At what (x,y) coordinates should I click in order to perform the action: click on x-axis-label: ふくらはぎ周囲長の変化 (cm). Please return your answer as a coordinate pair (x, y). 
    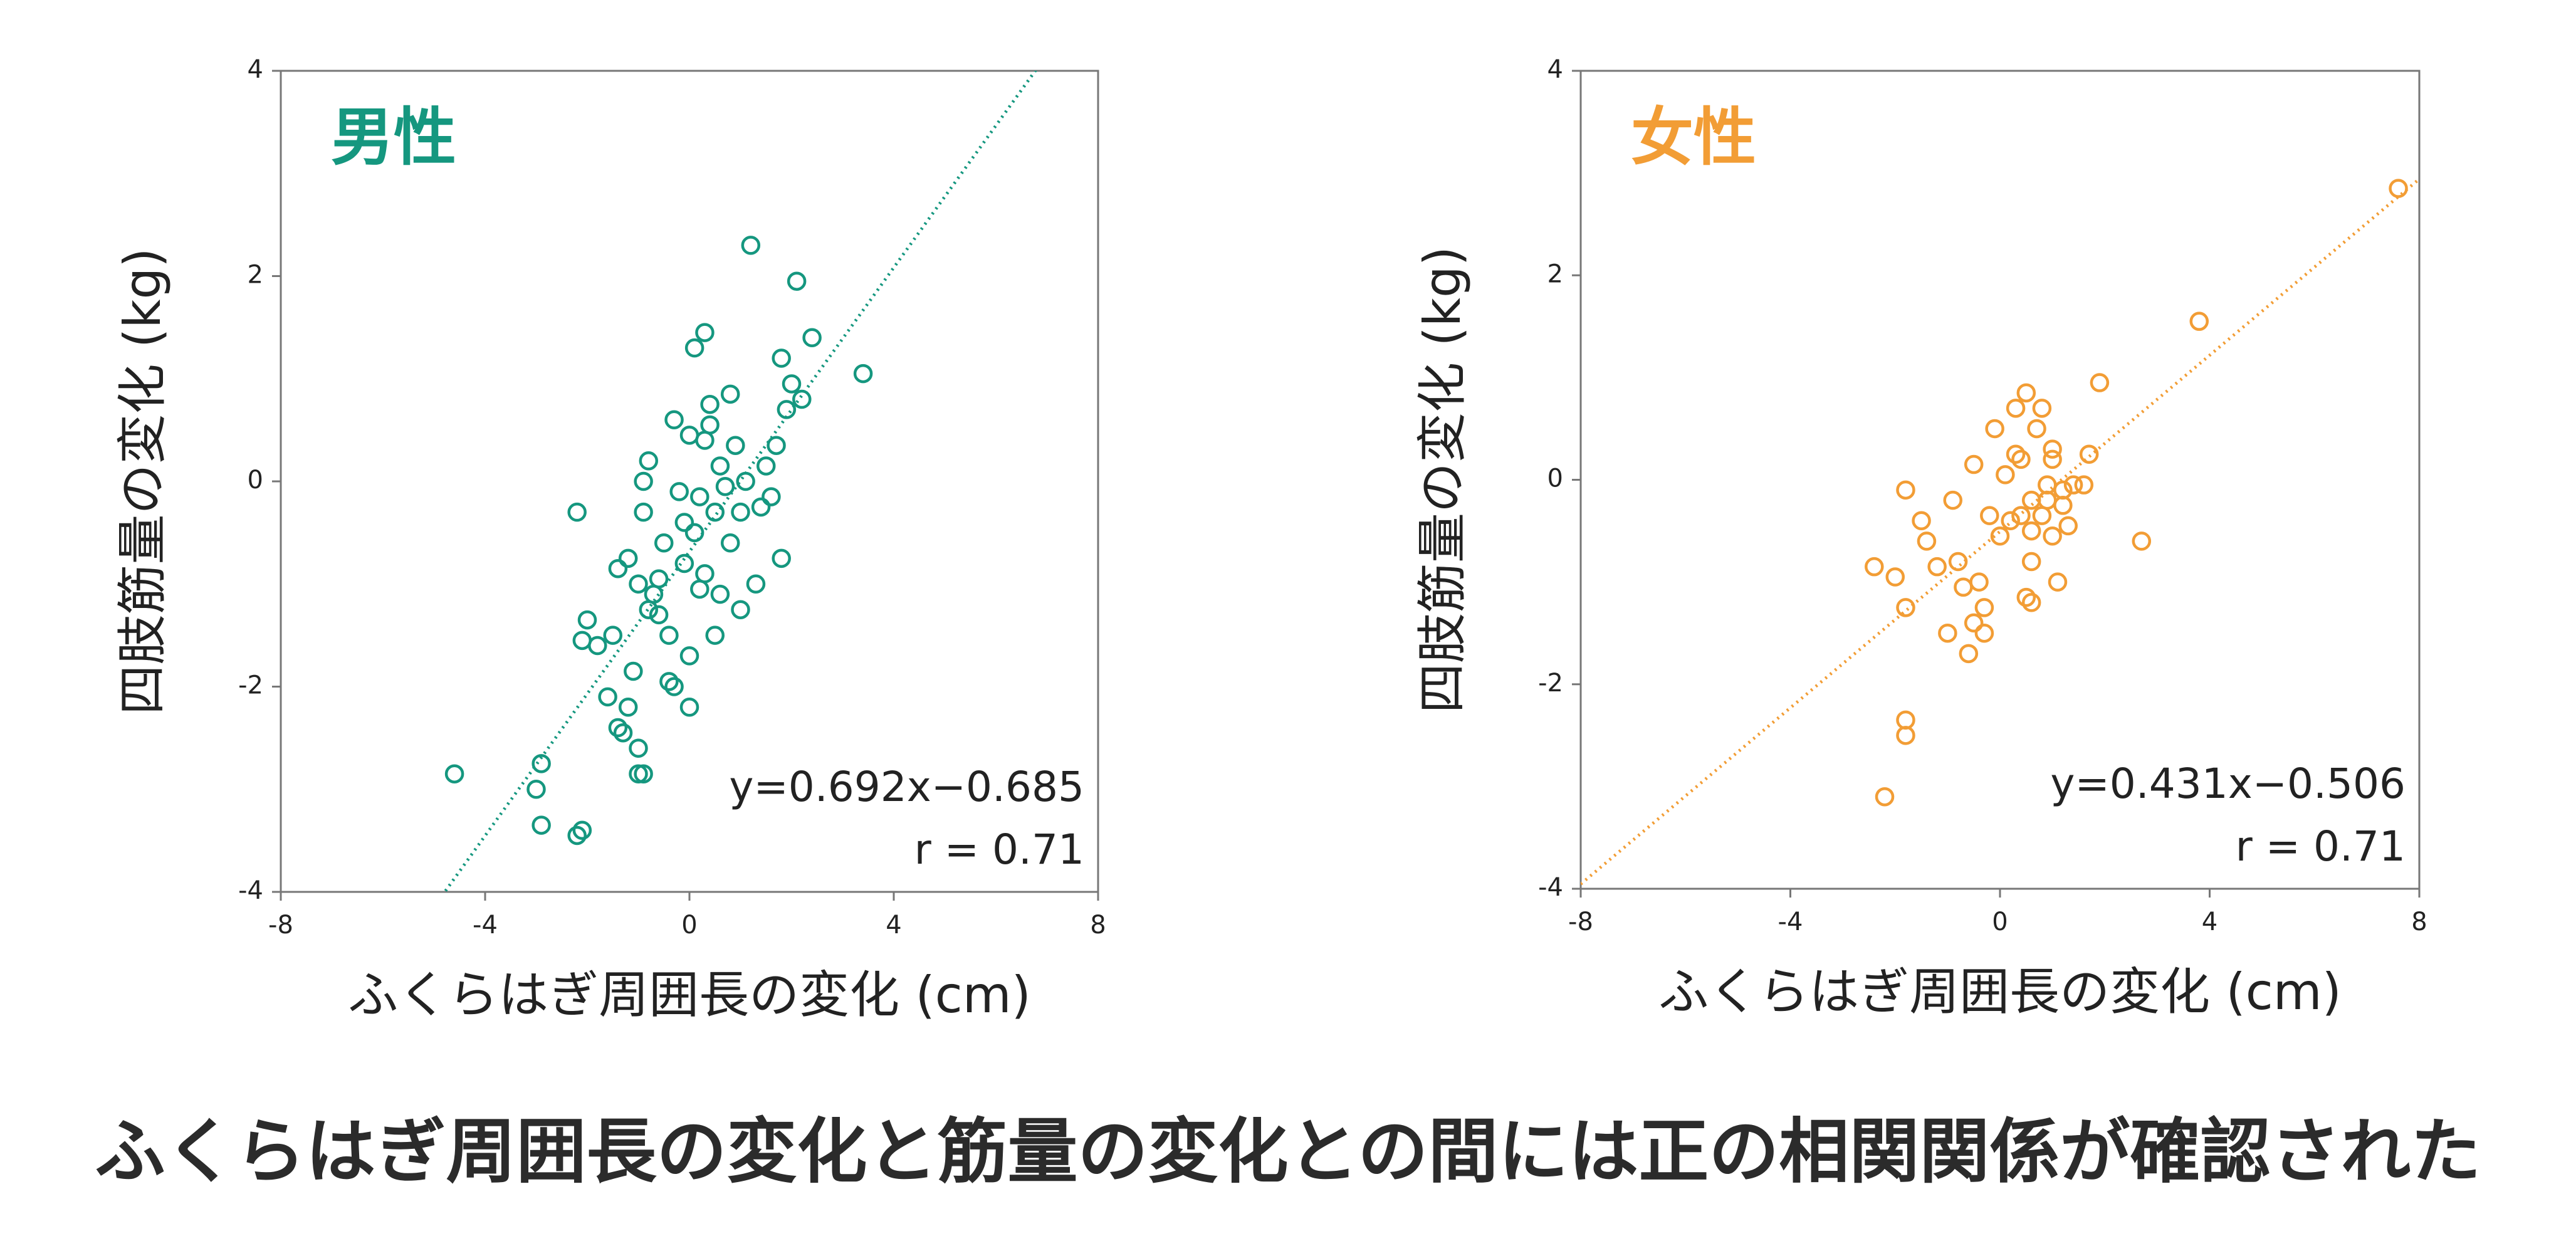
    Looking at the image, I should click on (689, 995).